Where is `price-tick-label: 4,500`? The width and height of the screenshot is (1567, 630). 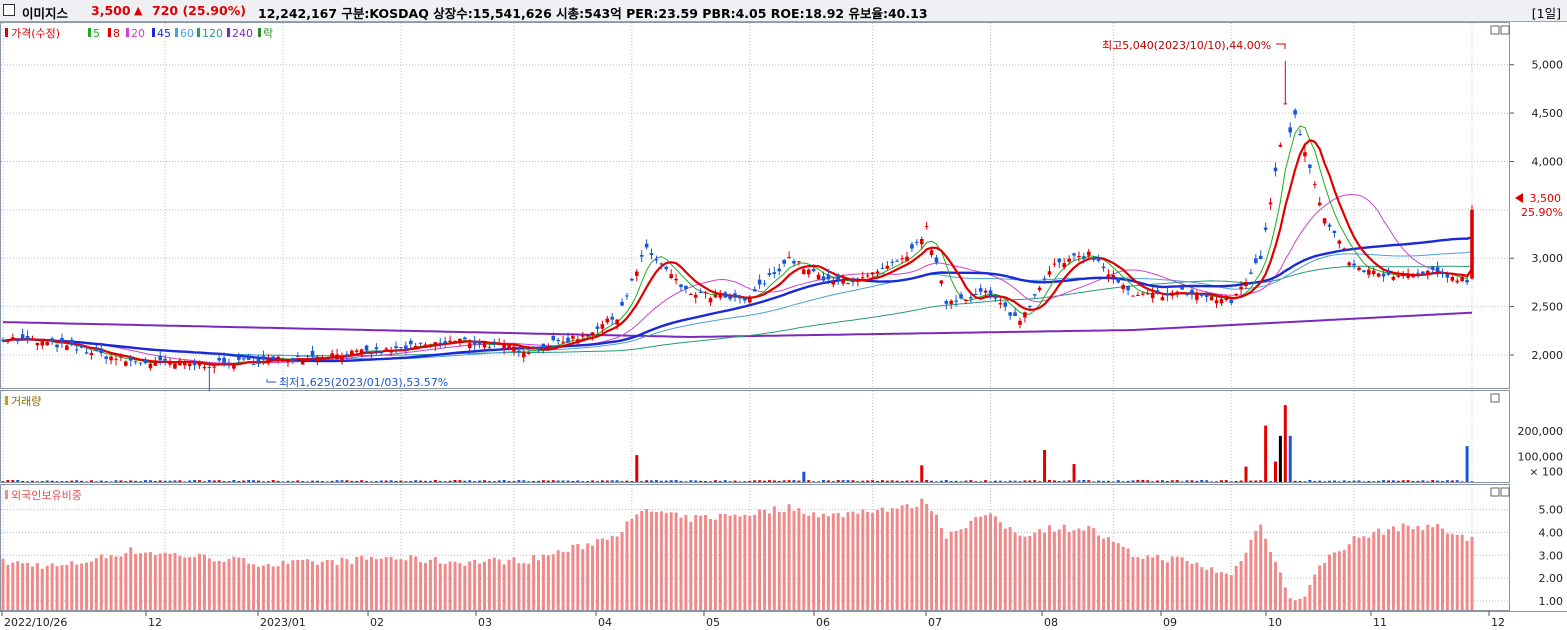 price-tick-label: 4,500 is located at coordinates (1548, 113).